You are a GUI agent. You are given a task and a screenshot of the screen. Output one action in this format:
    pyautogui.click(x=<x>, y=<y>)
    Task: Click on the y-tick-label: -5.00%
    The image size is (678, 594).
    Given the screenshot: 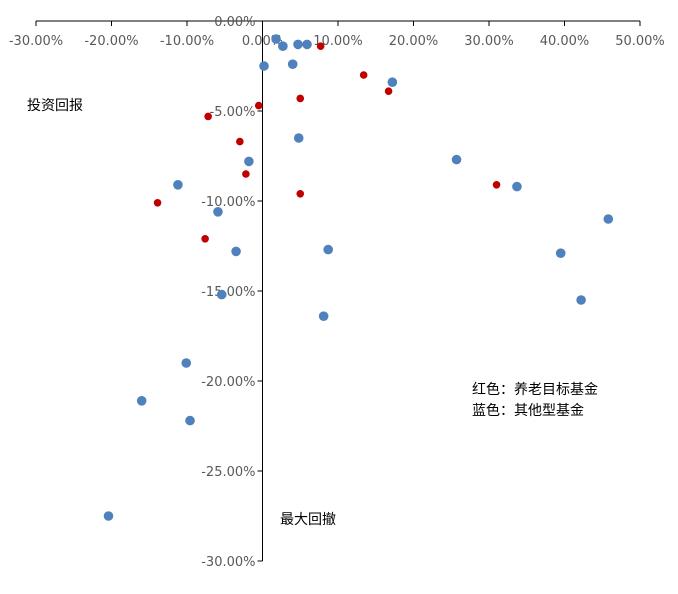 What is the action you would take?
    pyautogui.click(x=233, y=112)
    